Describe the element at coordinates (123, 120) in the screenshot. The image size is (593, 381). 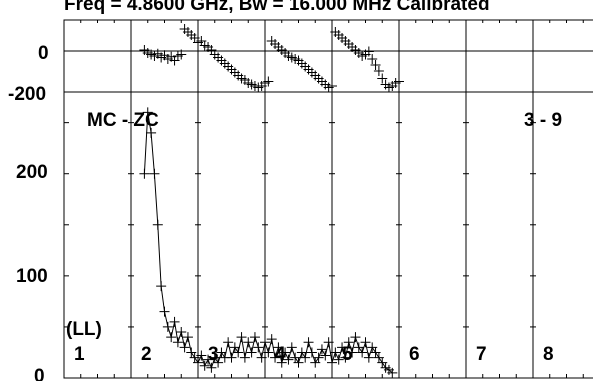
I see `baseline-label: MC - ZC` at that location.